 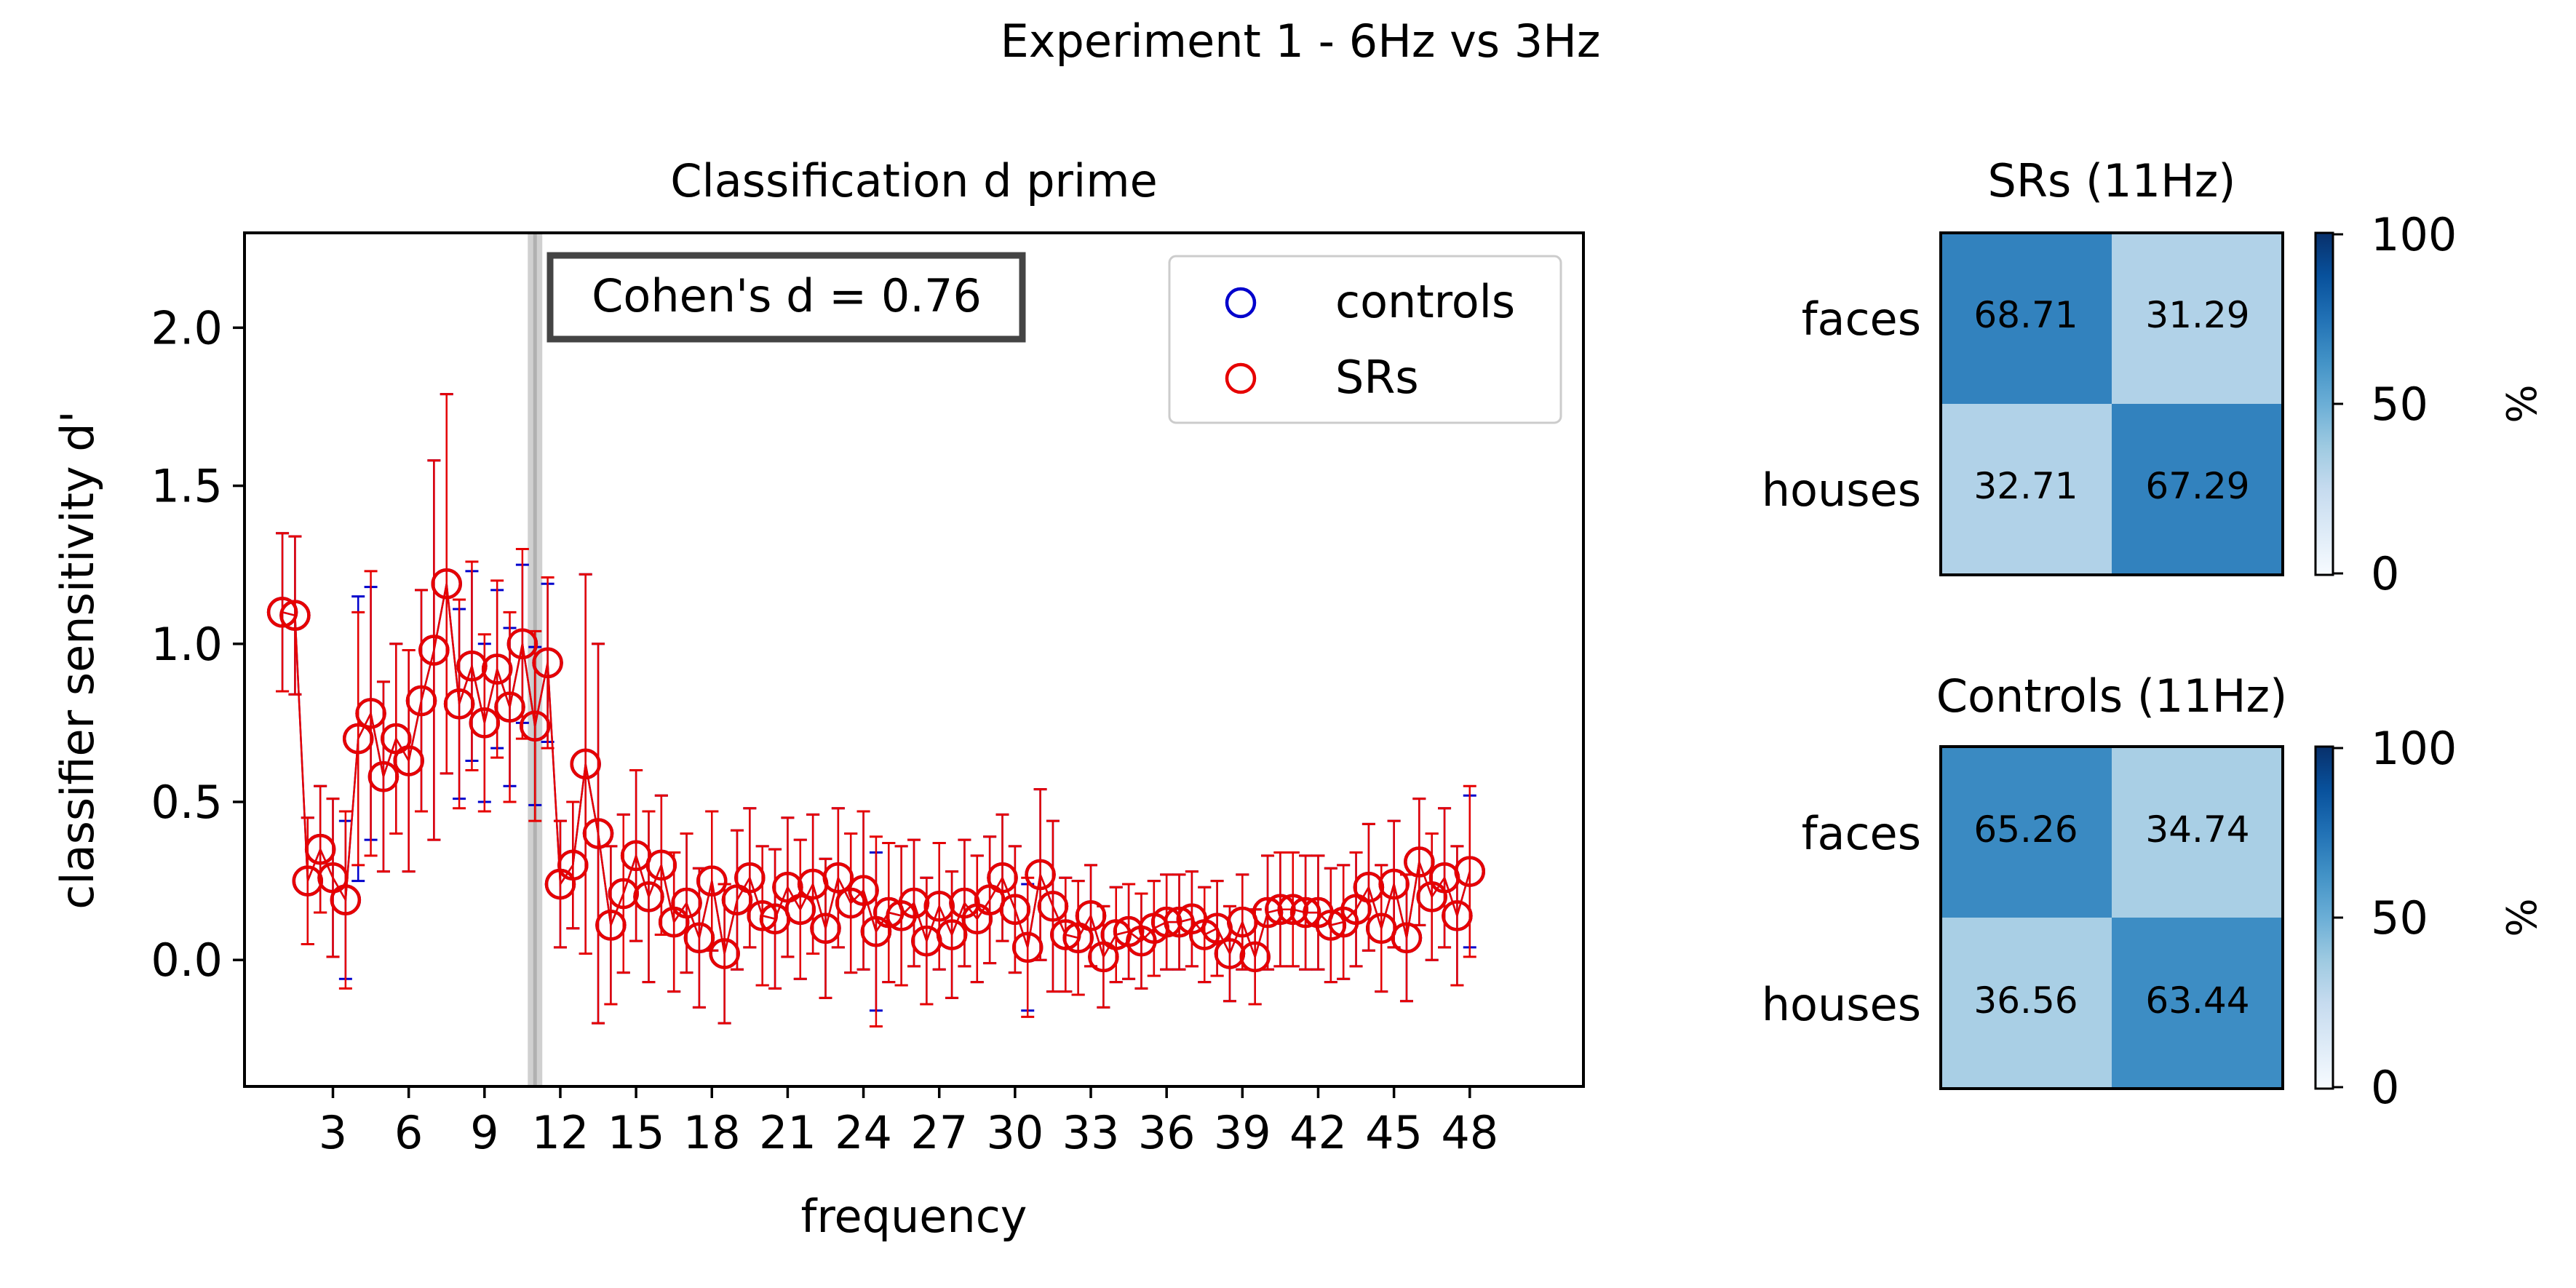 I want to click on x-tick-label: 27, so click(x=939, y=1132).